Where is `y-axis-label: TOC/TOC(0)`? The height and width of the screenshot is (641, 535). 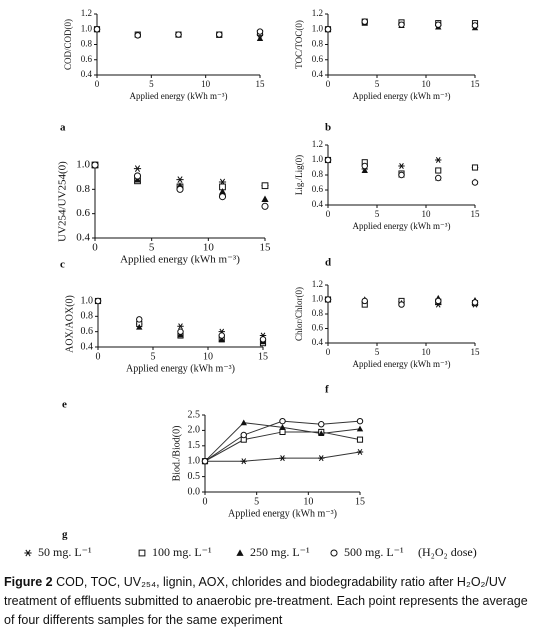
y-axis-label: TOC/TOC(0) is located at coordinates (299, 44).